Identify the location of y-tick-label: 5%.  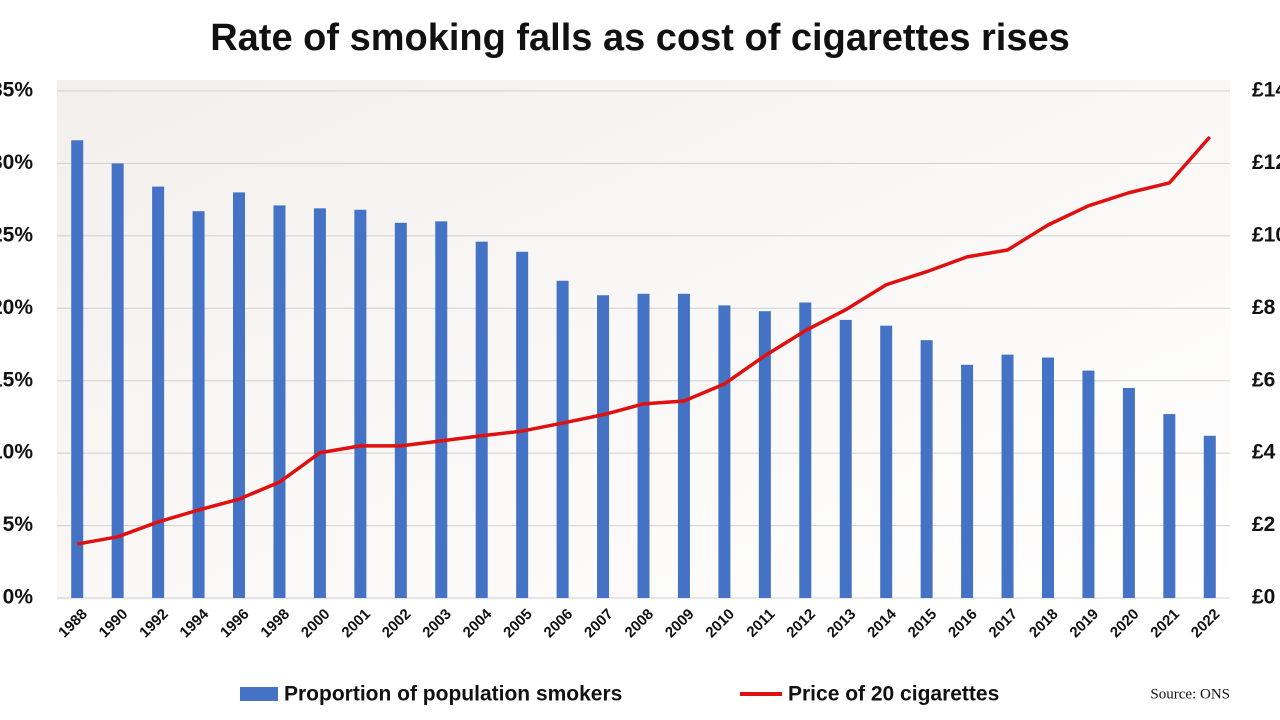
(18, 524).